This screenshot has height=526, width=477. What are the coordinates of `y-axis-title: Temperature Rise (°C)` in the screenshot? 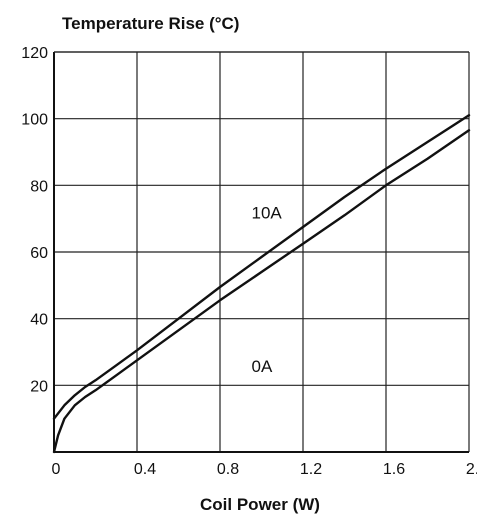 It's located at (150, 23).